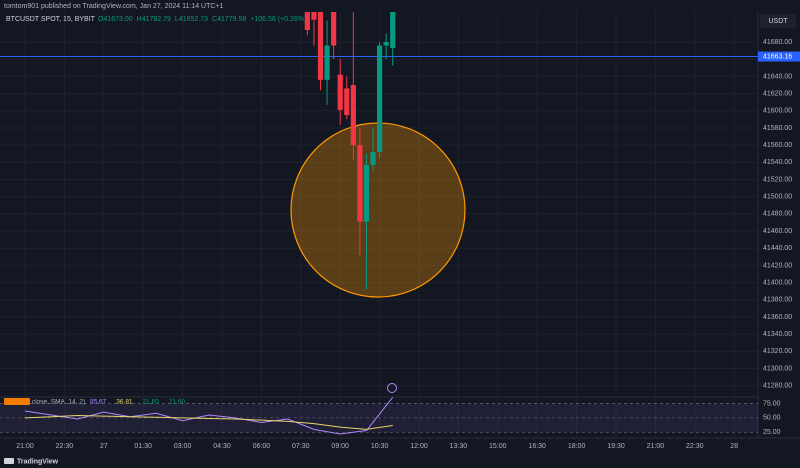  What do you see at coordinates (262, 446) in the screenshot?
I see `x-tick-label: 06:00` at bounding box center [262, 446].